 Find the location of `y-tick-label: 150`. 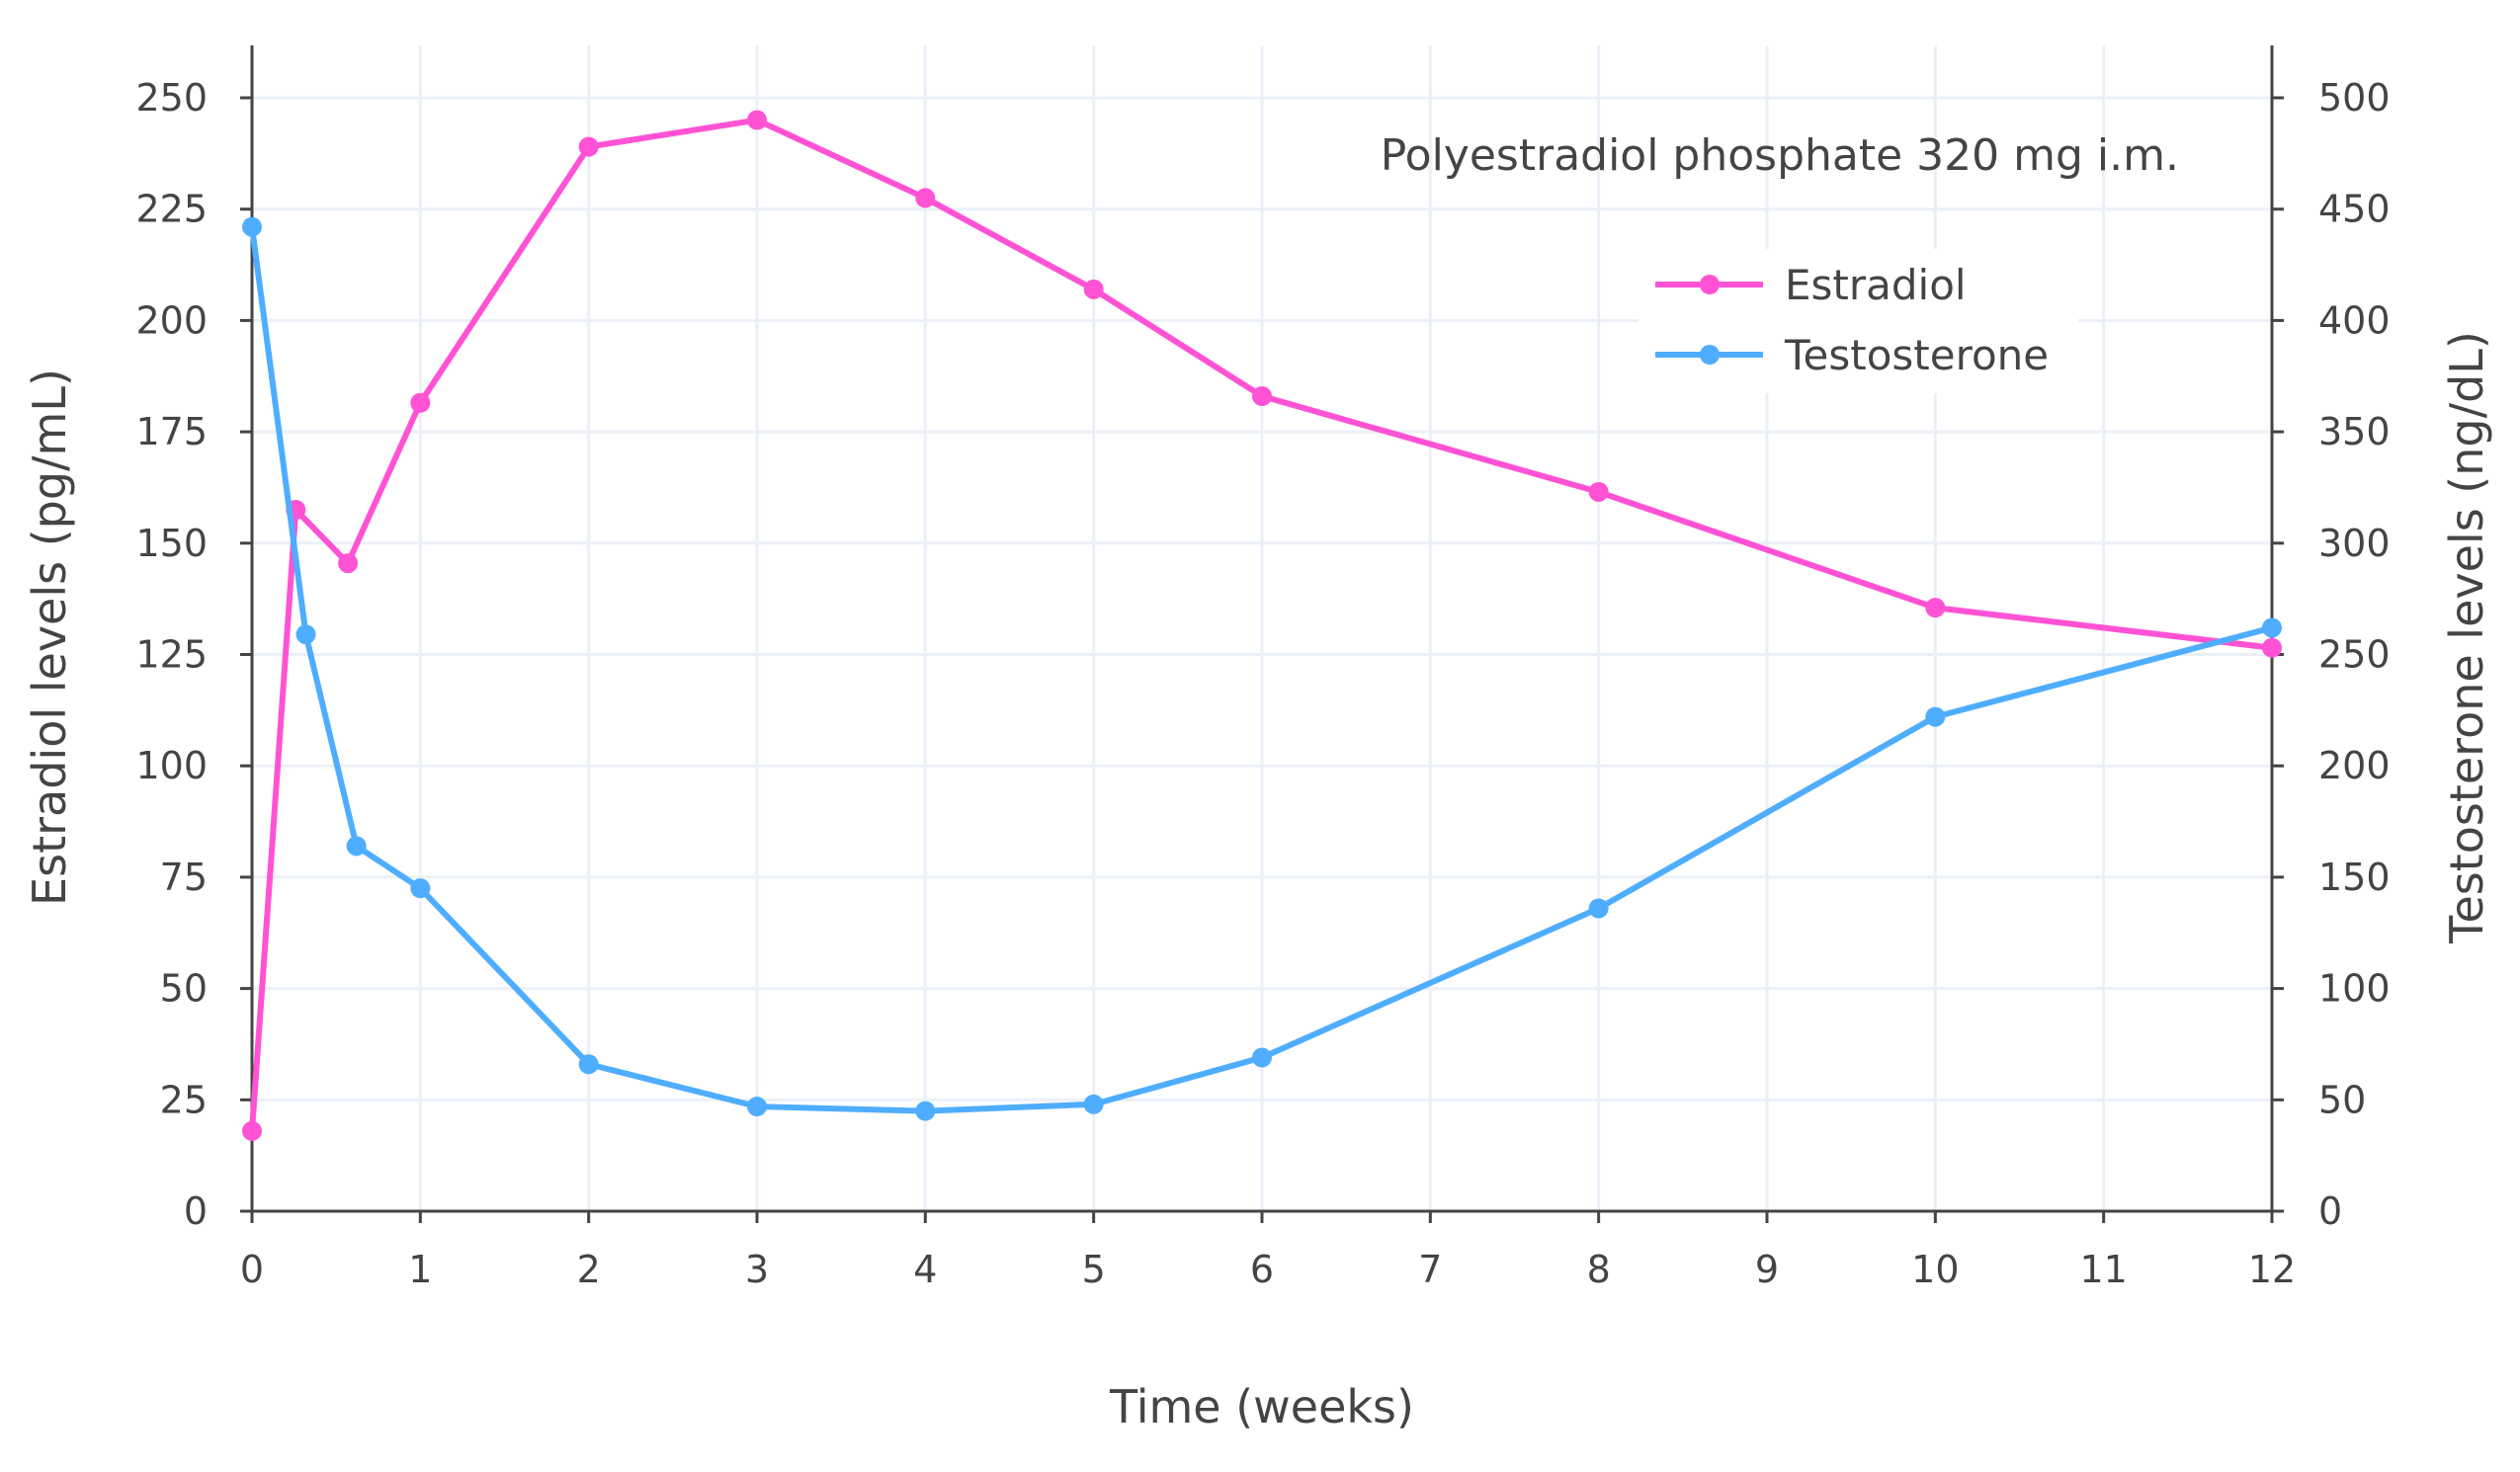

y-tick-label: 150 is located at coordinates (171, 543).